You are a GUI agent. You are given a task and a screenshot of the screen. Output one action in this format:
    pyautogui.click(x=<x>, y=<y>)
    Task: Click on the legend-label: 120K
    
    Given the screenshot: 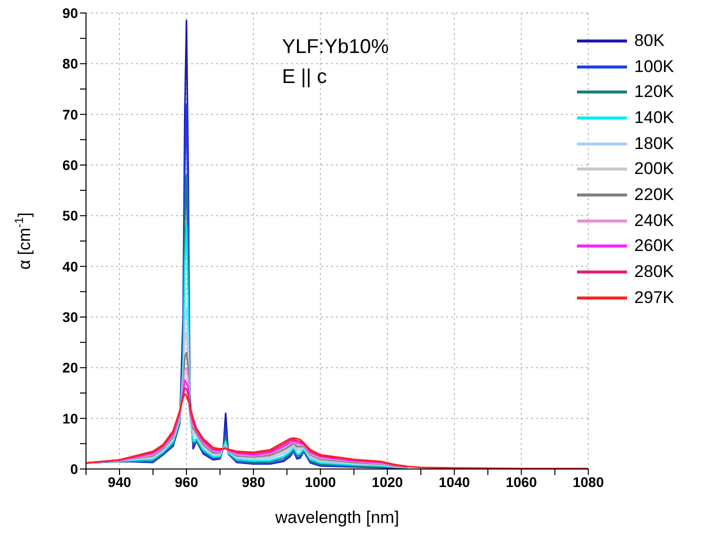 What is the action you would take?
    pyautogui.click(x=654, y=92)
    